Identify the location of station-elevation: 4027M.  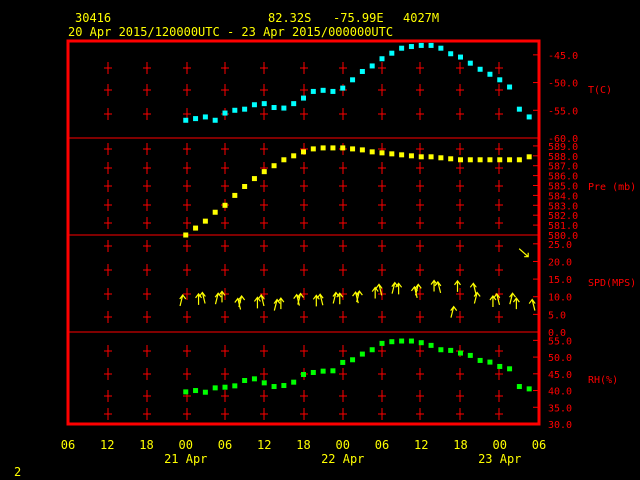
(421, 18).